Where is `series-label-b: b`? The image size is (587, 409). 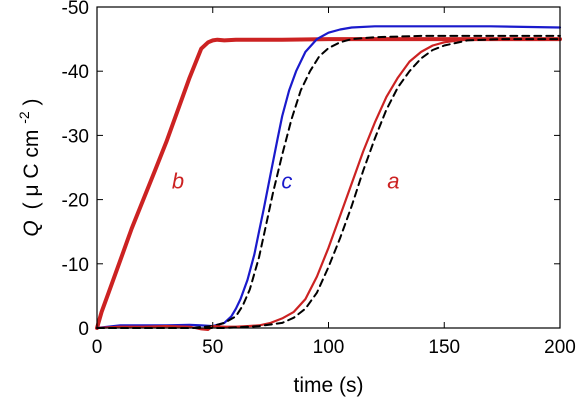 series-label-b: b is located at coordinates (178, 180).